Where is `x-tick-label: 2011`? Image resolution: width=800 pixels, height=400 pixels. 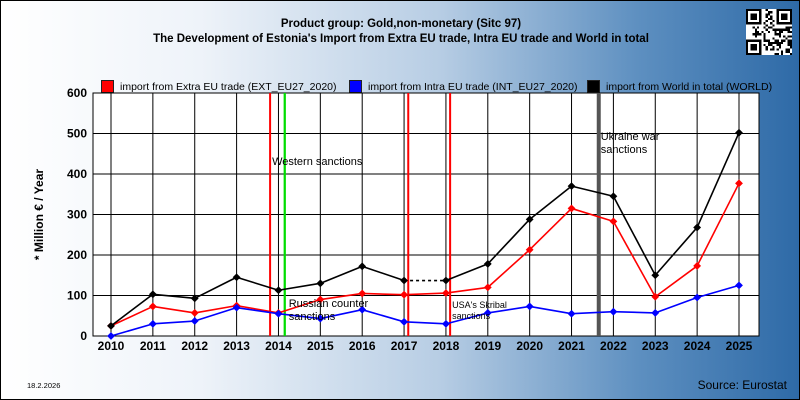 x-tick-label: 2011 is located at coordinates (153, 346).